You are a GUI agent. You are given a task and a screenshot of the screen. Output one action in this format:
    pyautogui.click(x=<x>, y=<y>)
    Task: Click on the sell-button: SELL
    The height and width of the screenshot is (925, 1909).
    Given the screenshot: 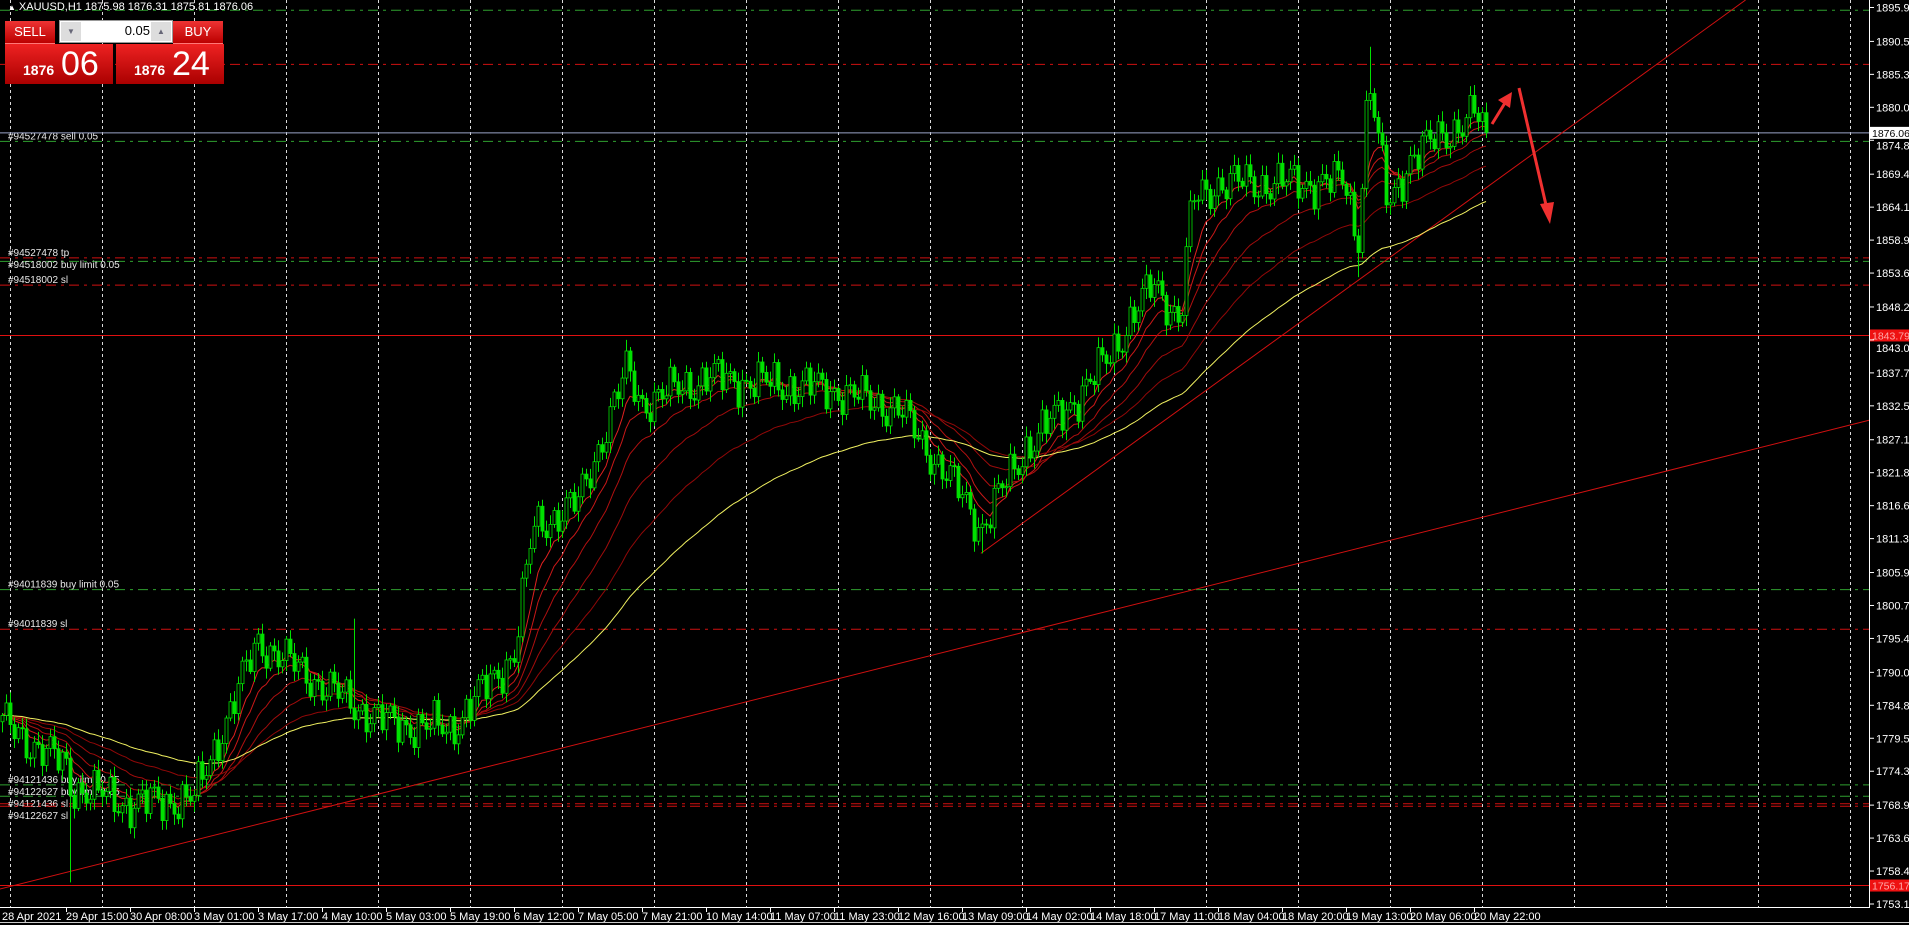 What is the action you would take?
    pyautogui.click(x=30, y=32)
    